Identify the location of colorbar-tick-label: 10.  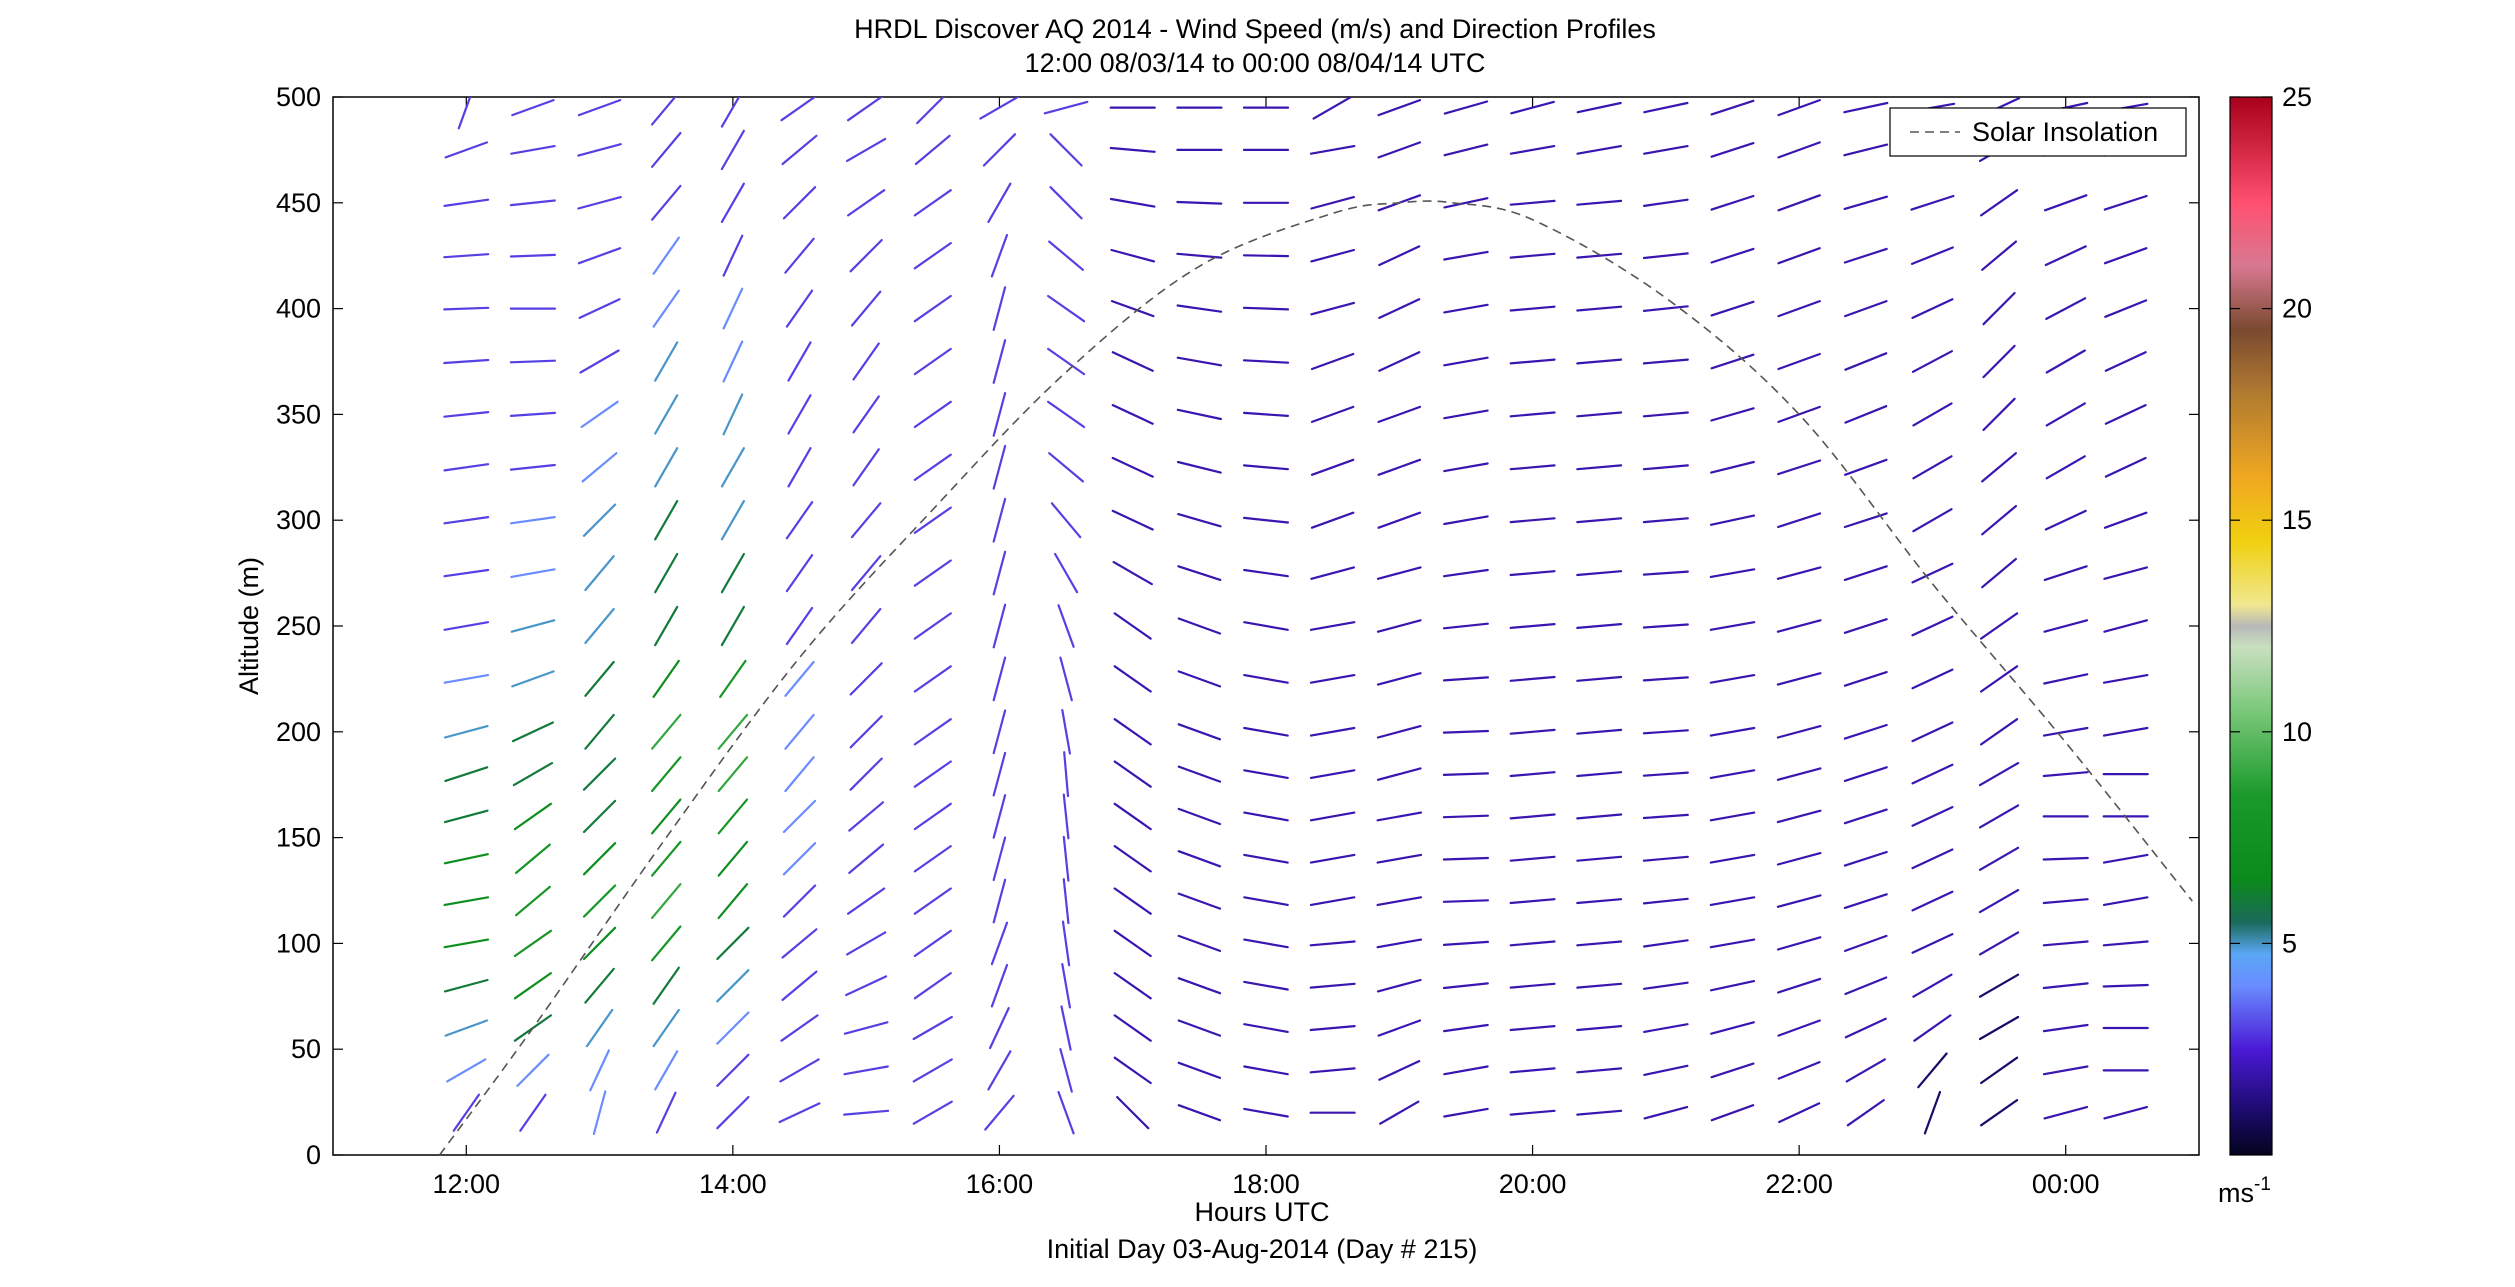
(2297, 732).